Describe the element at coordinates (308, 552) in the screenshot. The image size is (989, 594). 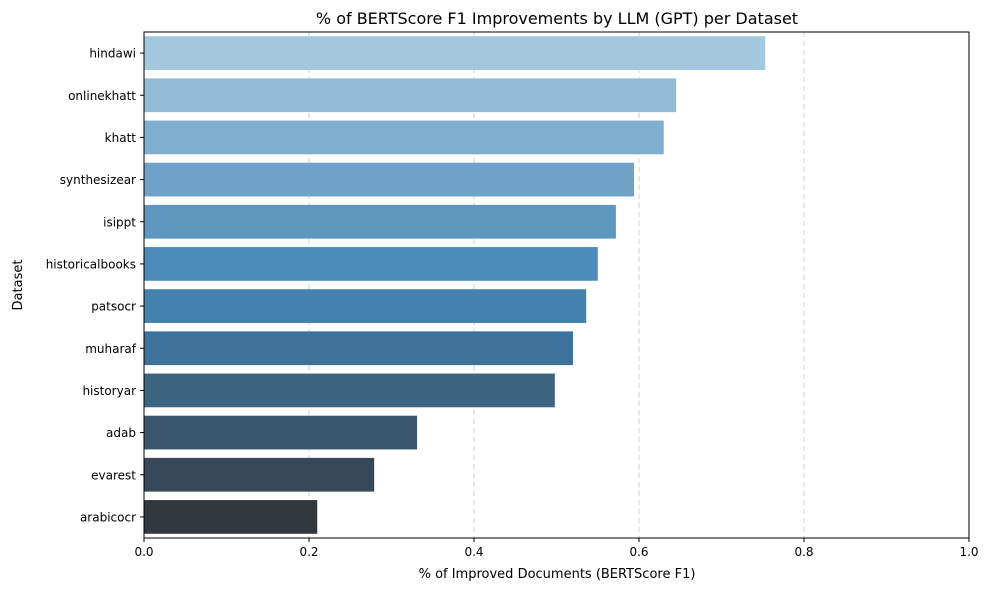
I see `x-tick-label: 0.2` at that location.